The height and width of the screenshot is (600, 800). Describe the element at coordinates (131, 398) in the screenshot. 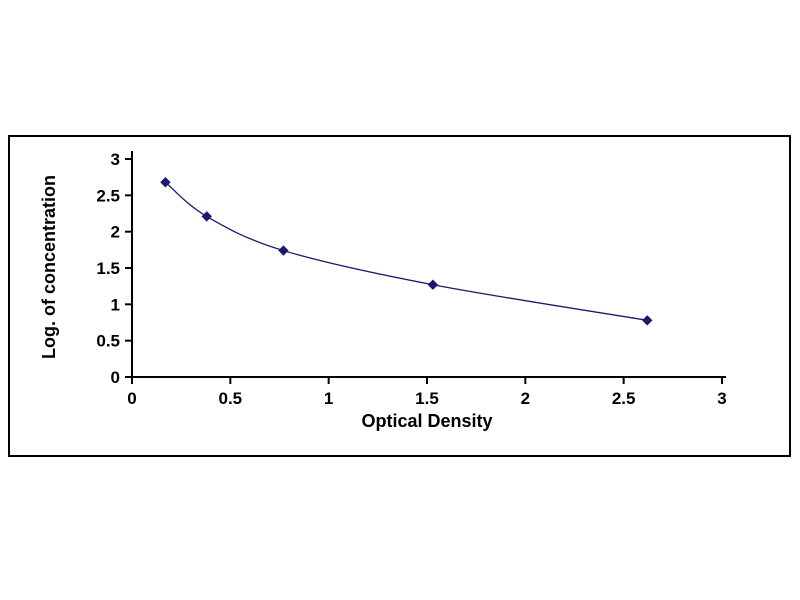

I see `x-tick-label: 0` at that location.